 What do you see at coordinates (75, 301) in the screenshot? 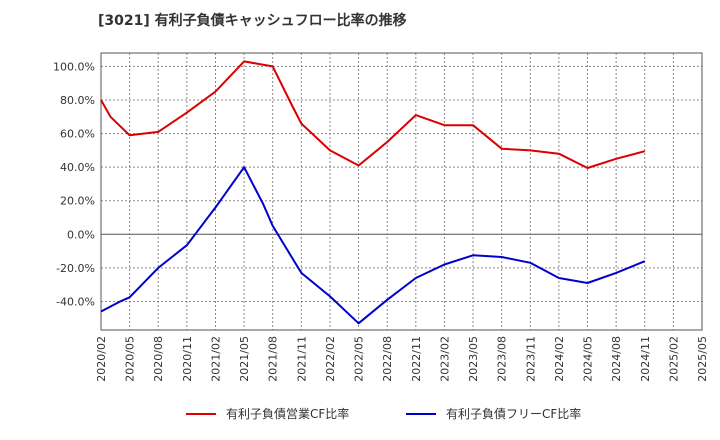
I see `y-tick-label: -40.0%` at bounding box center [75, 301].